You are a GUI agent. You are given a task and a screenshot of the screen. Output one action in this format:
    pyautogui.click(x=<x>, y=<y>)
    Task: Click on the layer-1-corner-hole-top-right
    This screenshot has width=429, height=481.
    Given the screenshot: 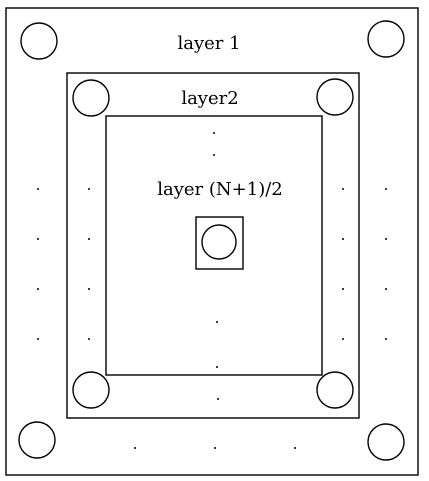 What is the action you would take?
    pyautogui.click(x=386, y=39)
    